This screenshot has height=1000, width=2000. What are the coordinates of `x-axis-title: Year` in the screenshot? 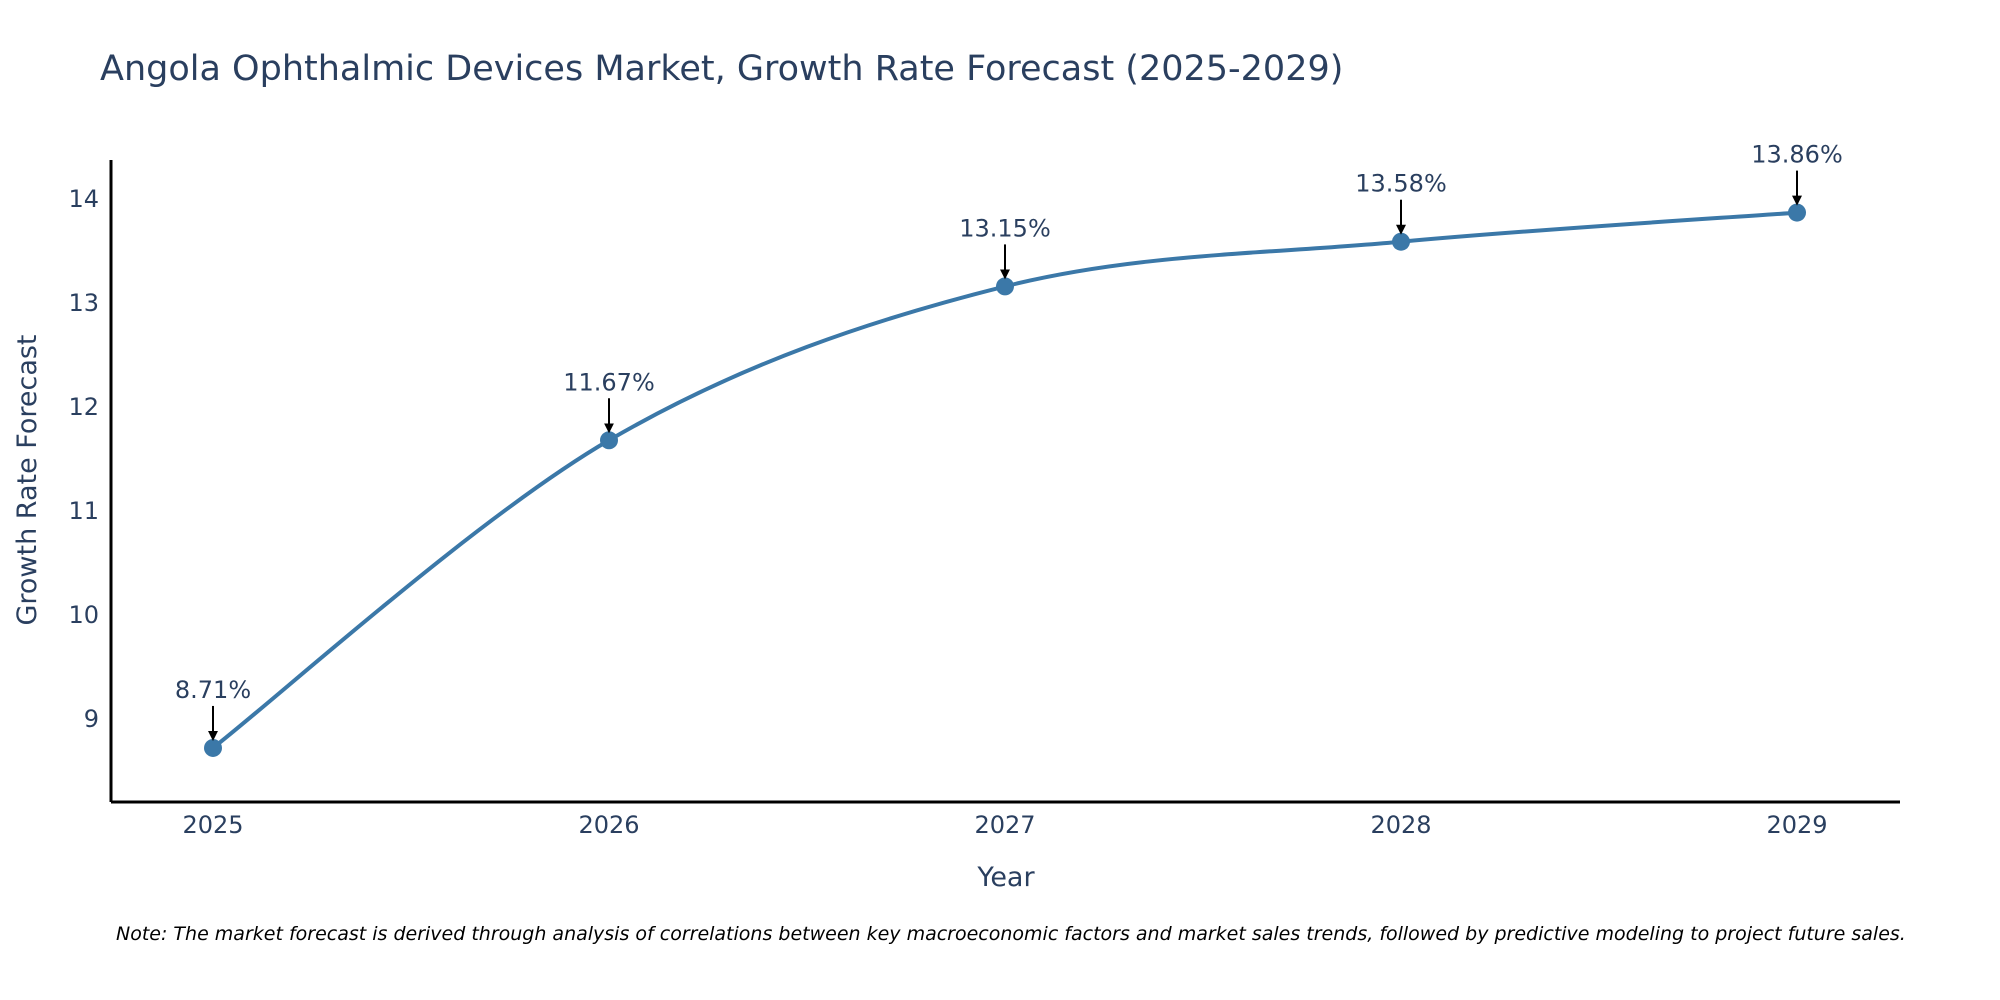 It's located at (1005, 877).